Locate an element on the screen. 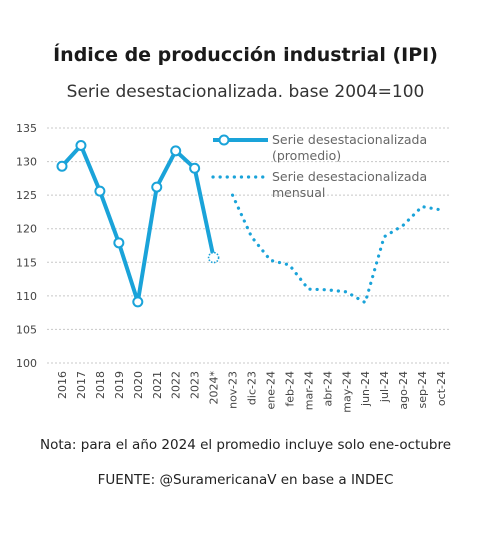  x-tick-label: abr-24 is located at coordinates (327, 389).